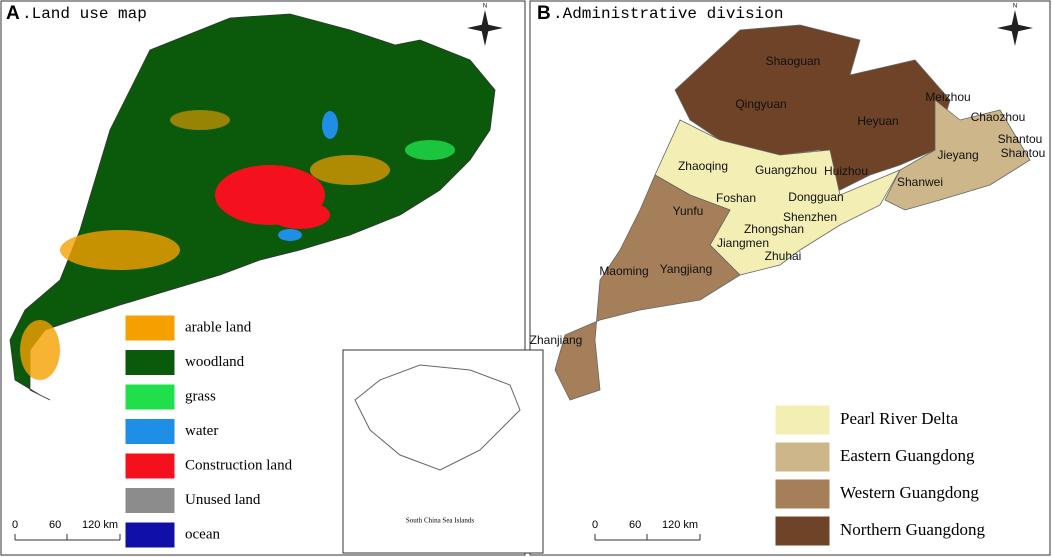 This screenshot has width=1052, height=557. I want to click on city-label: Foshan, so click(736, 198).